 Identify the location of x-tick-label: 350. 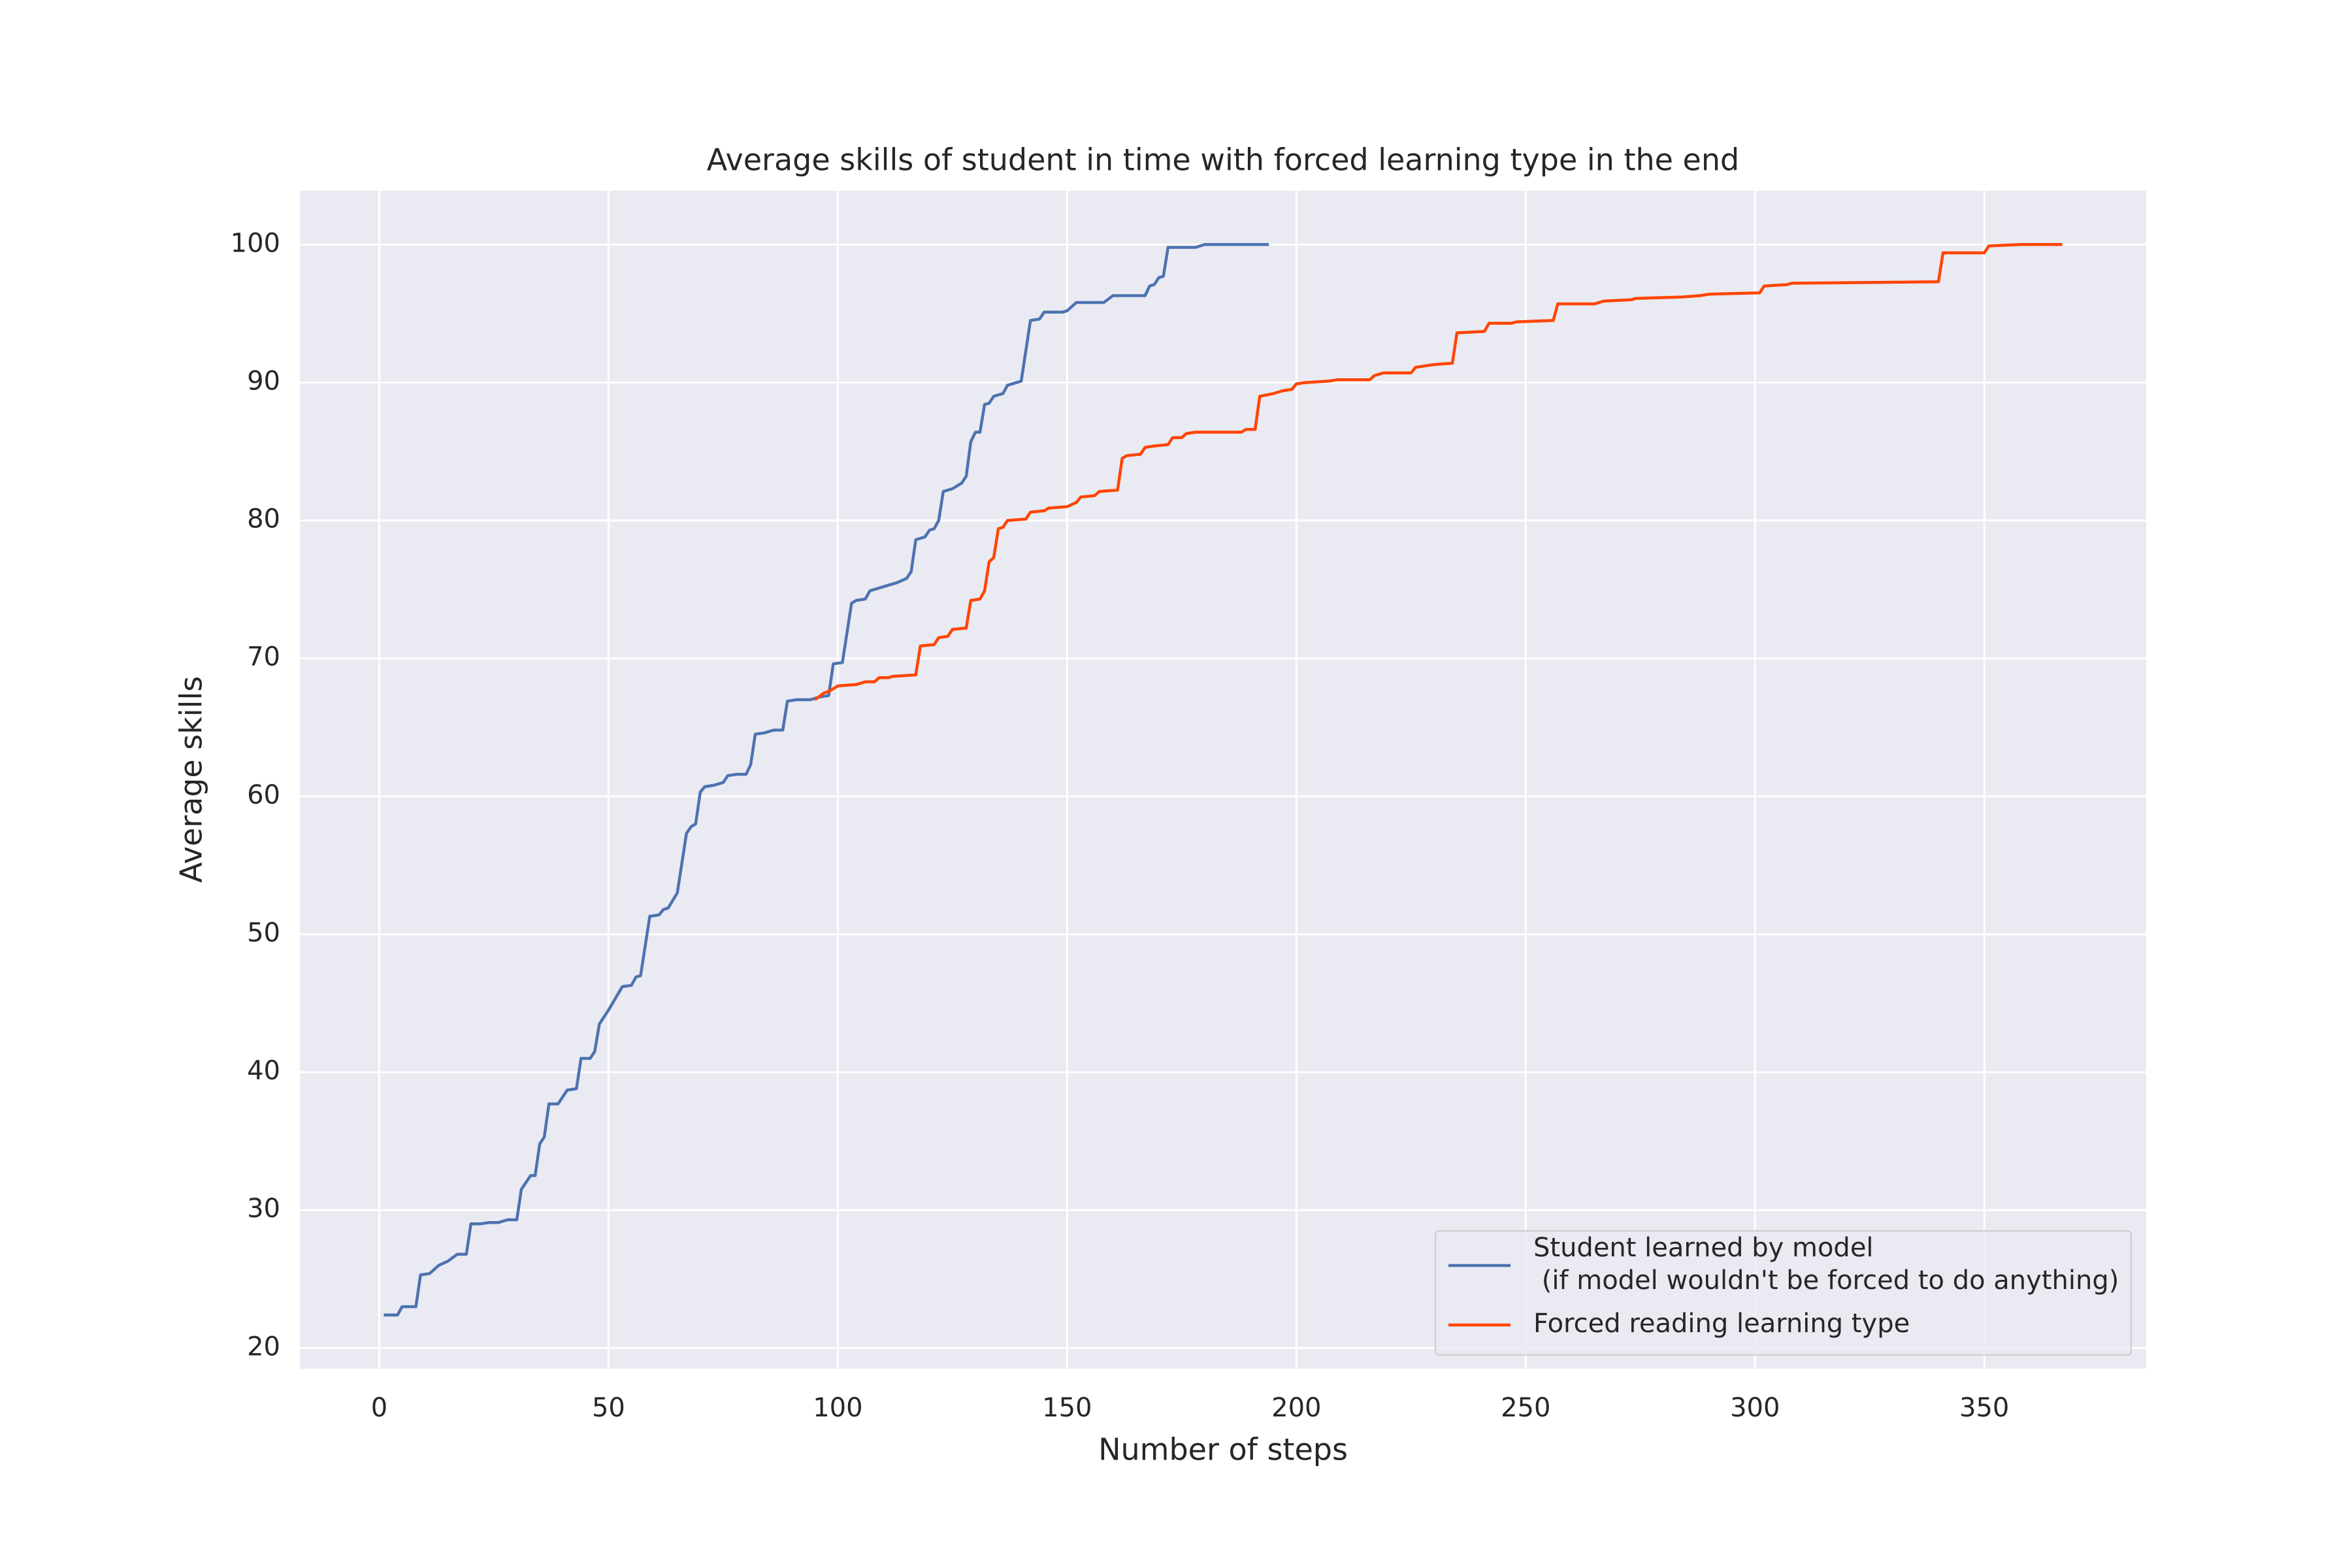
(1984, 1408).